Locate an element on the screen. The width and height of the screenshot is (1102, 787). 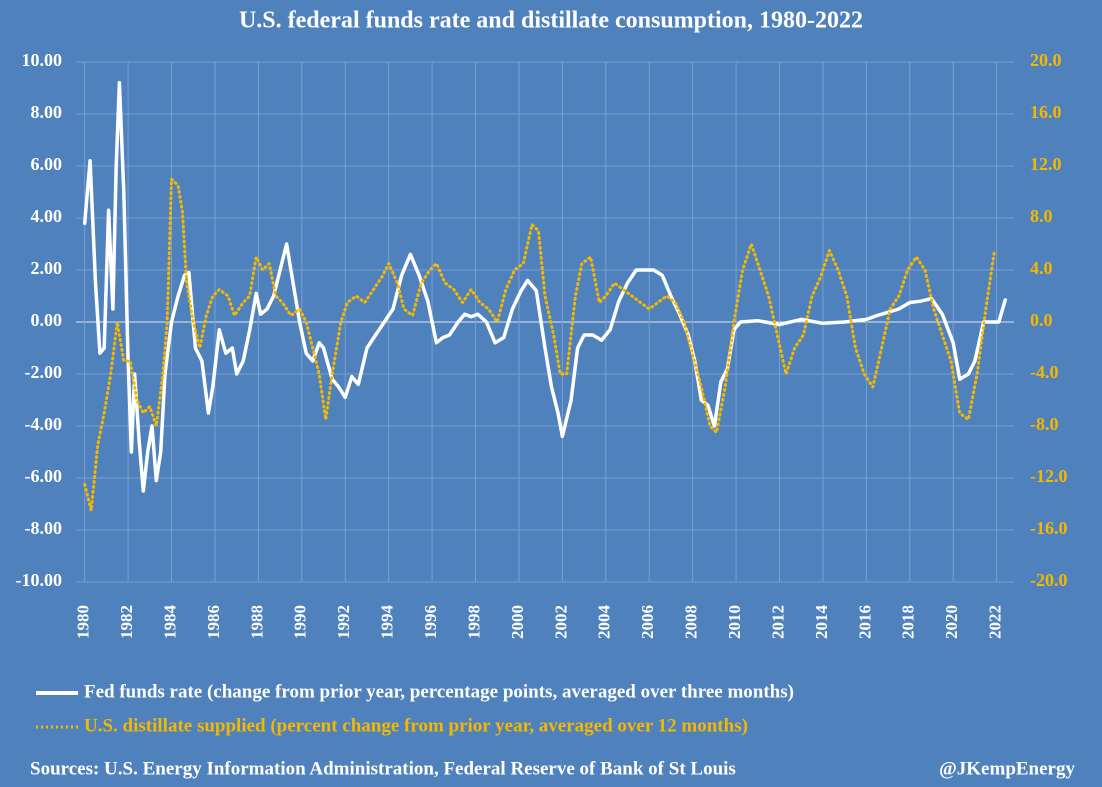
x-tick-label: 2006 is located at coordinates (647, 622).